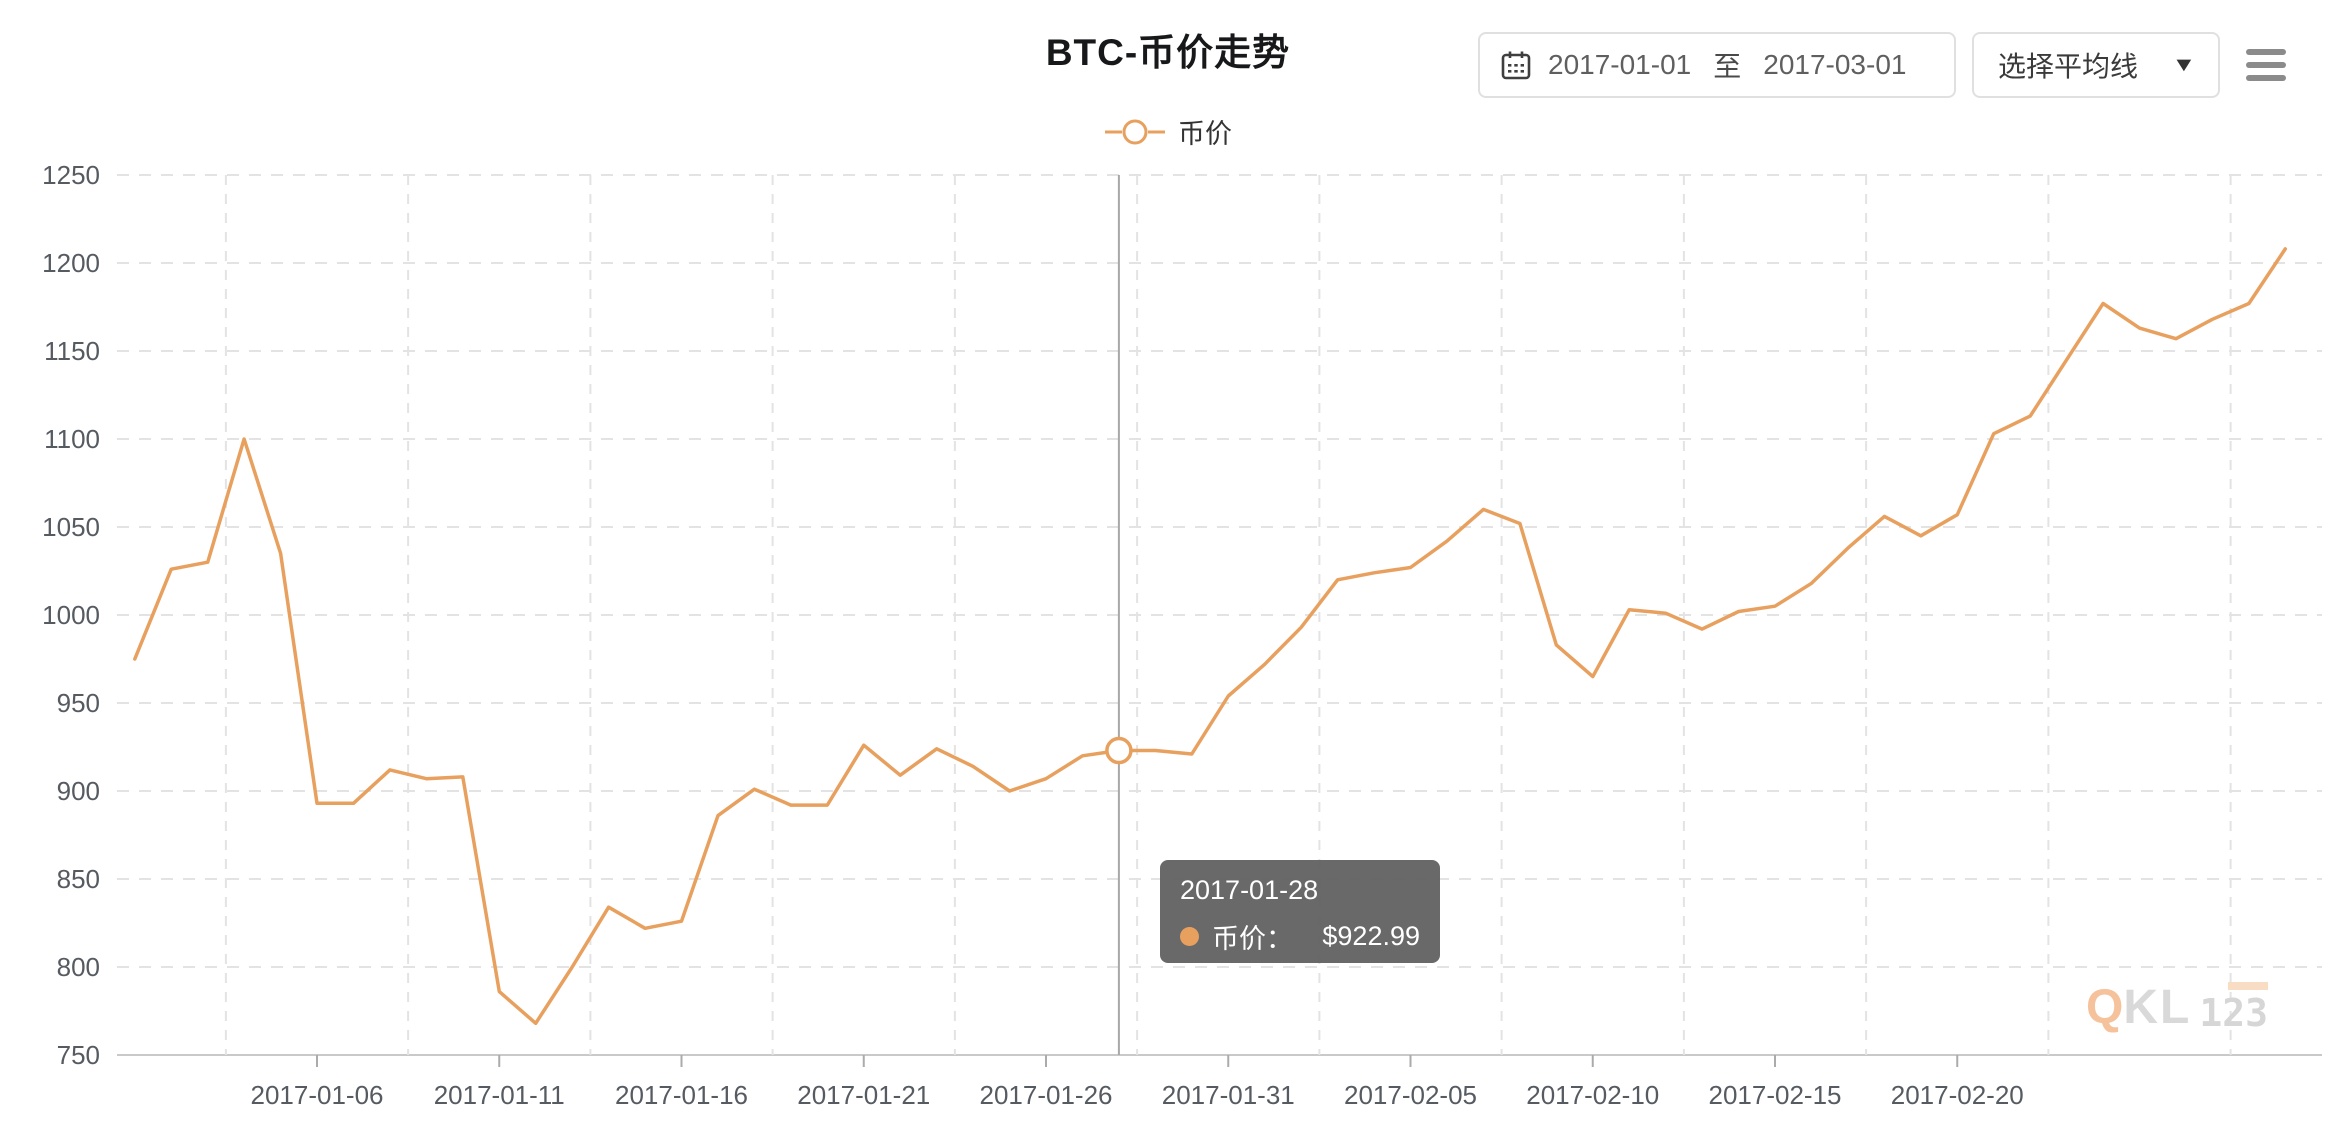  Describe the element at coordinates (2266, 65) in the screenshot. I see `menu-button` at that location.